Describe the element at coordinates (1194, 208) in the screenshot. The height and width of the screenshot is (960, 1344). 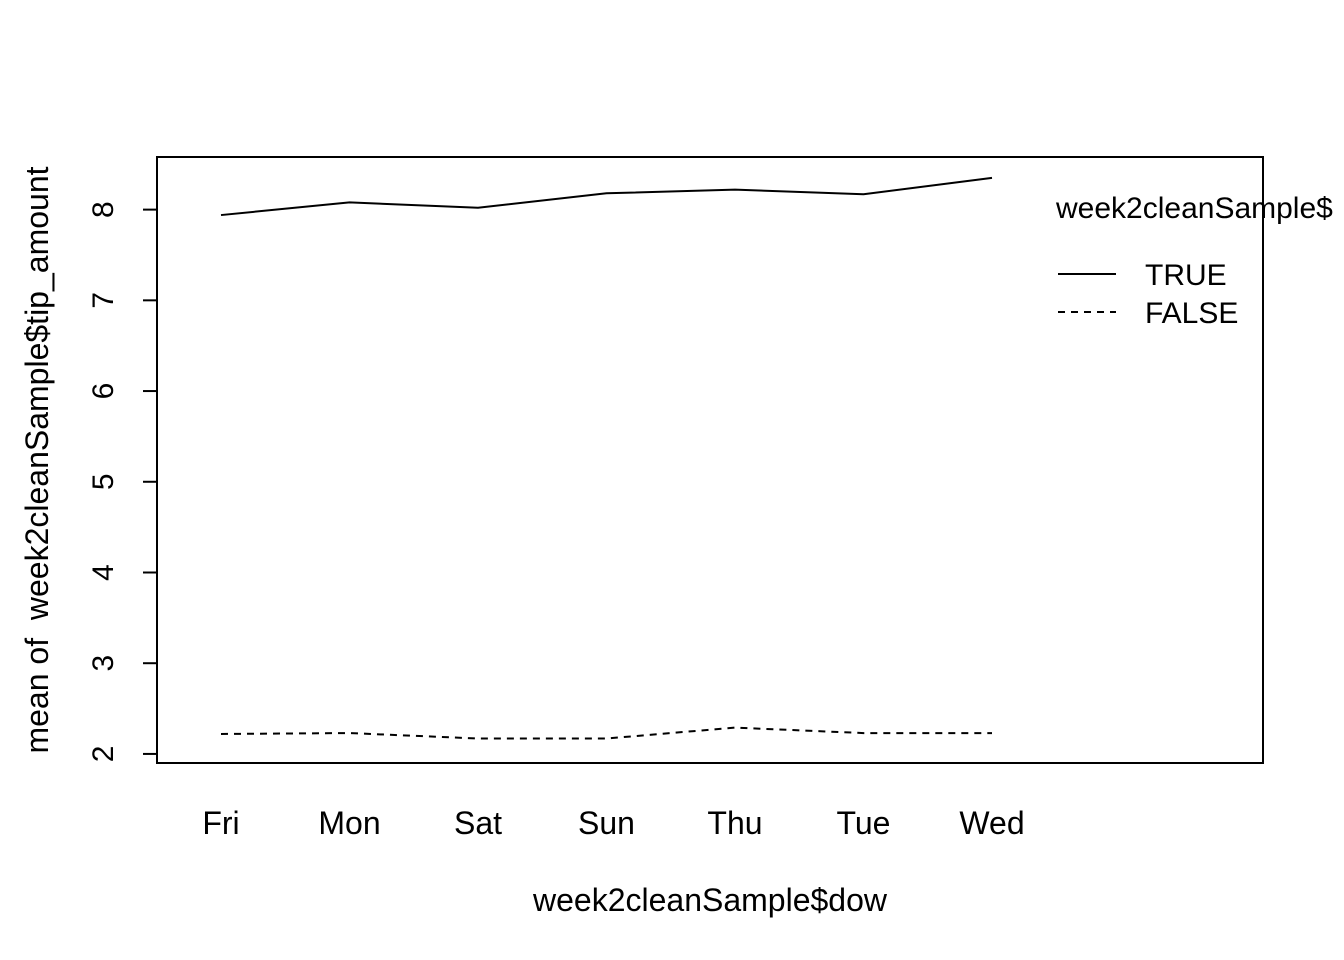
I see `legend-title: week2cleanSample$` at that location.